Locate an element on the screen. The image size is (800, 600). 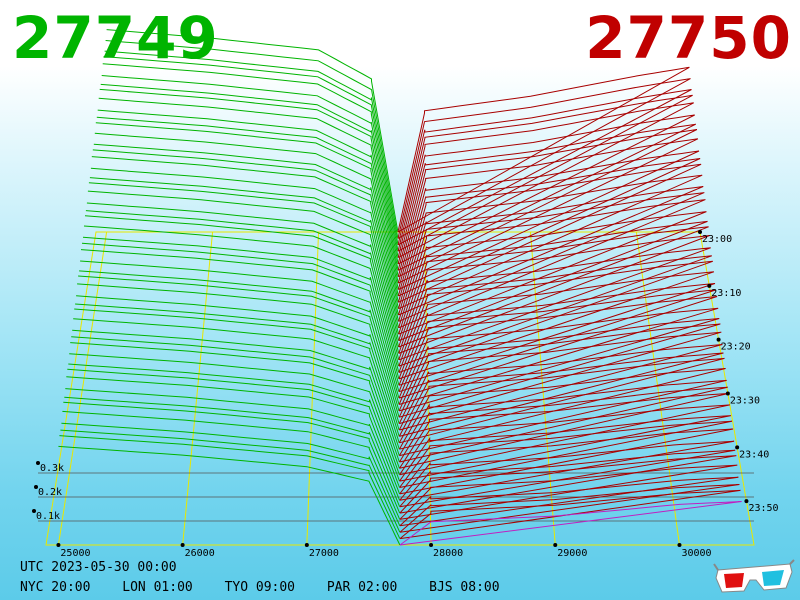
time-tick-label: 23:30 is located at coordinates (745, 401).